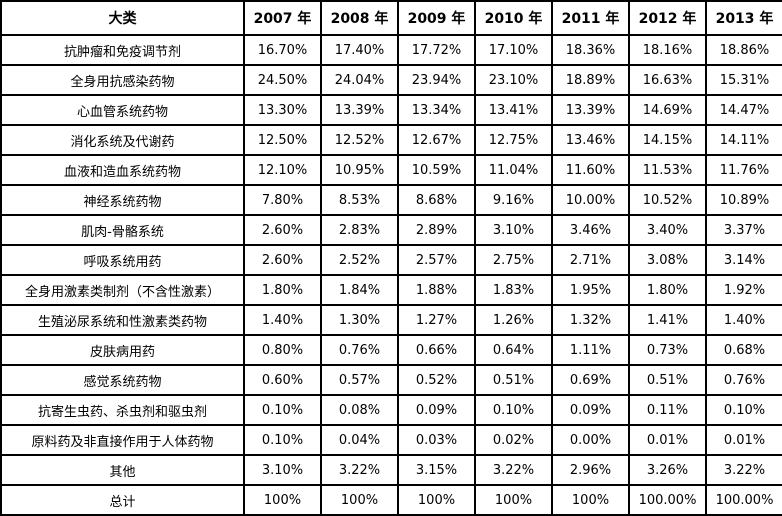 The width and height of the screenshot is (782, 516). Describe the element at coordinates (359, 380) in the screenshot. I see `value-cell: 0.57%` at that location.